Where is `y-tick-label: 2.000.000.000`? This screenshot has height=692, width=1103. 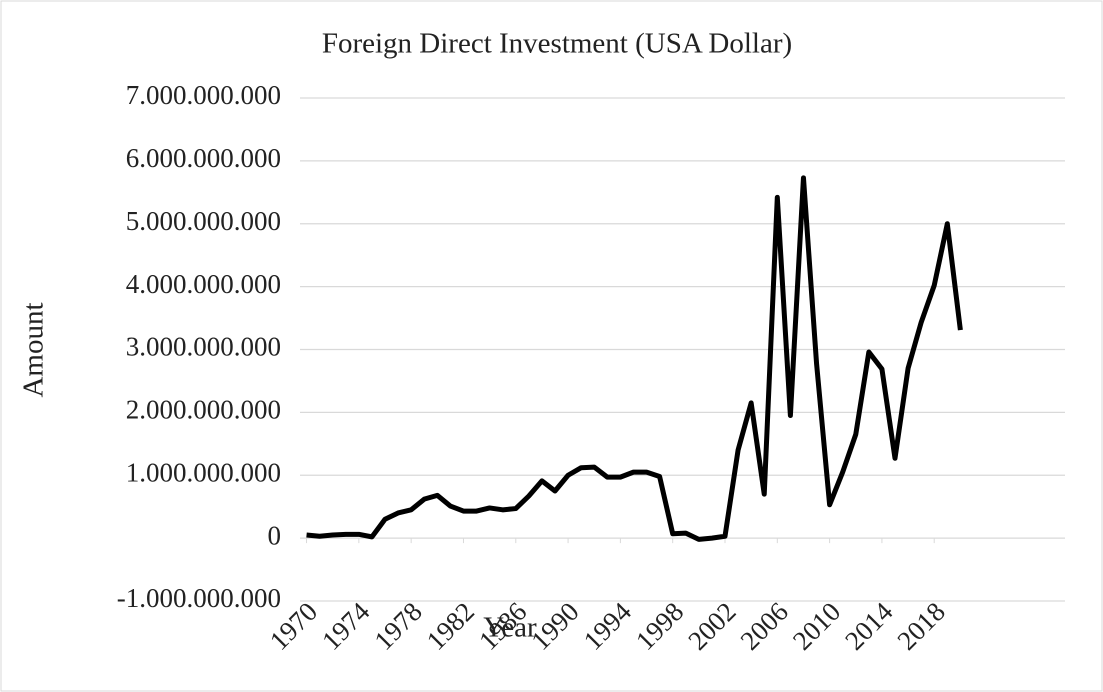
y-tick-label: 2.000.000.000 is located at coordinates (203, 410).